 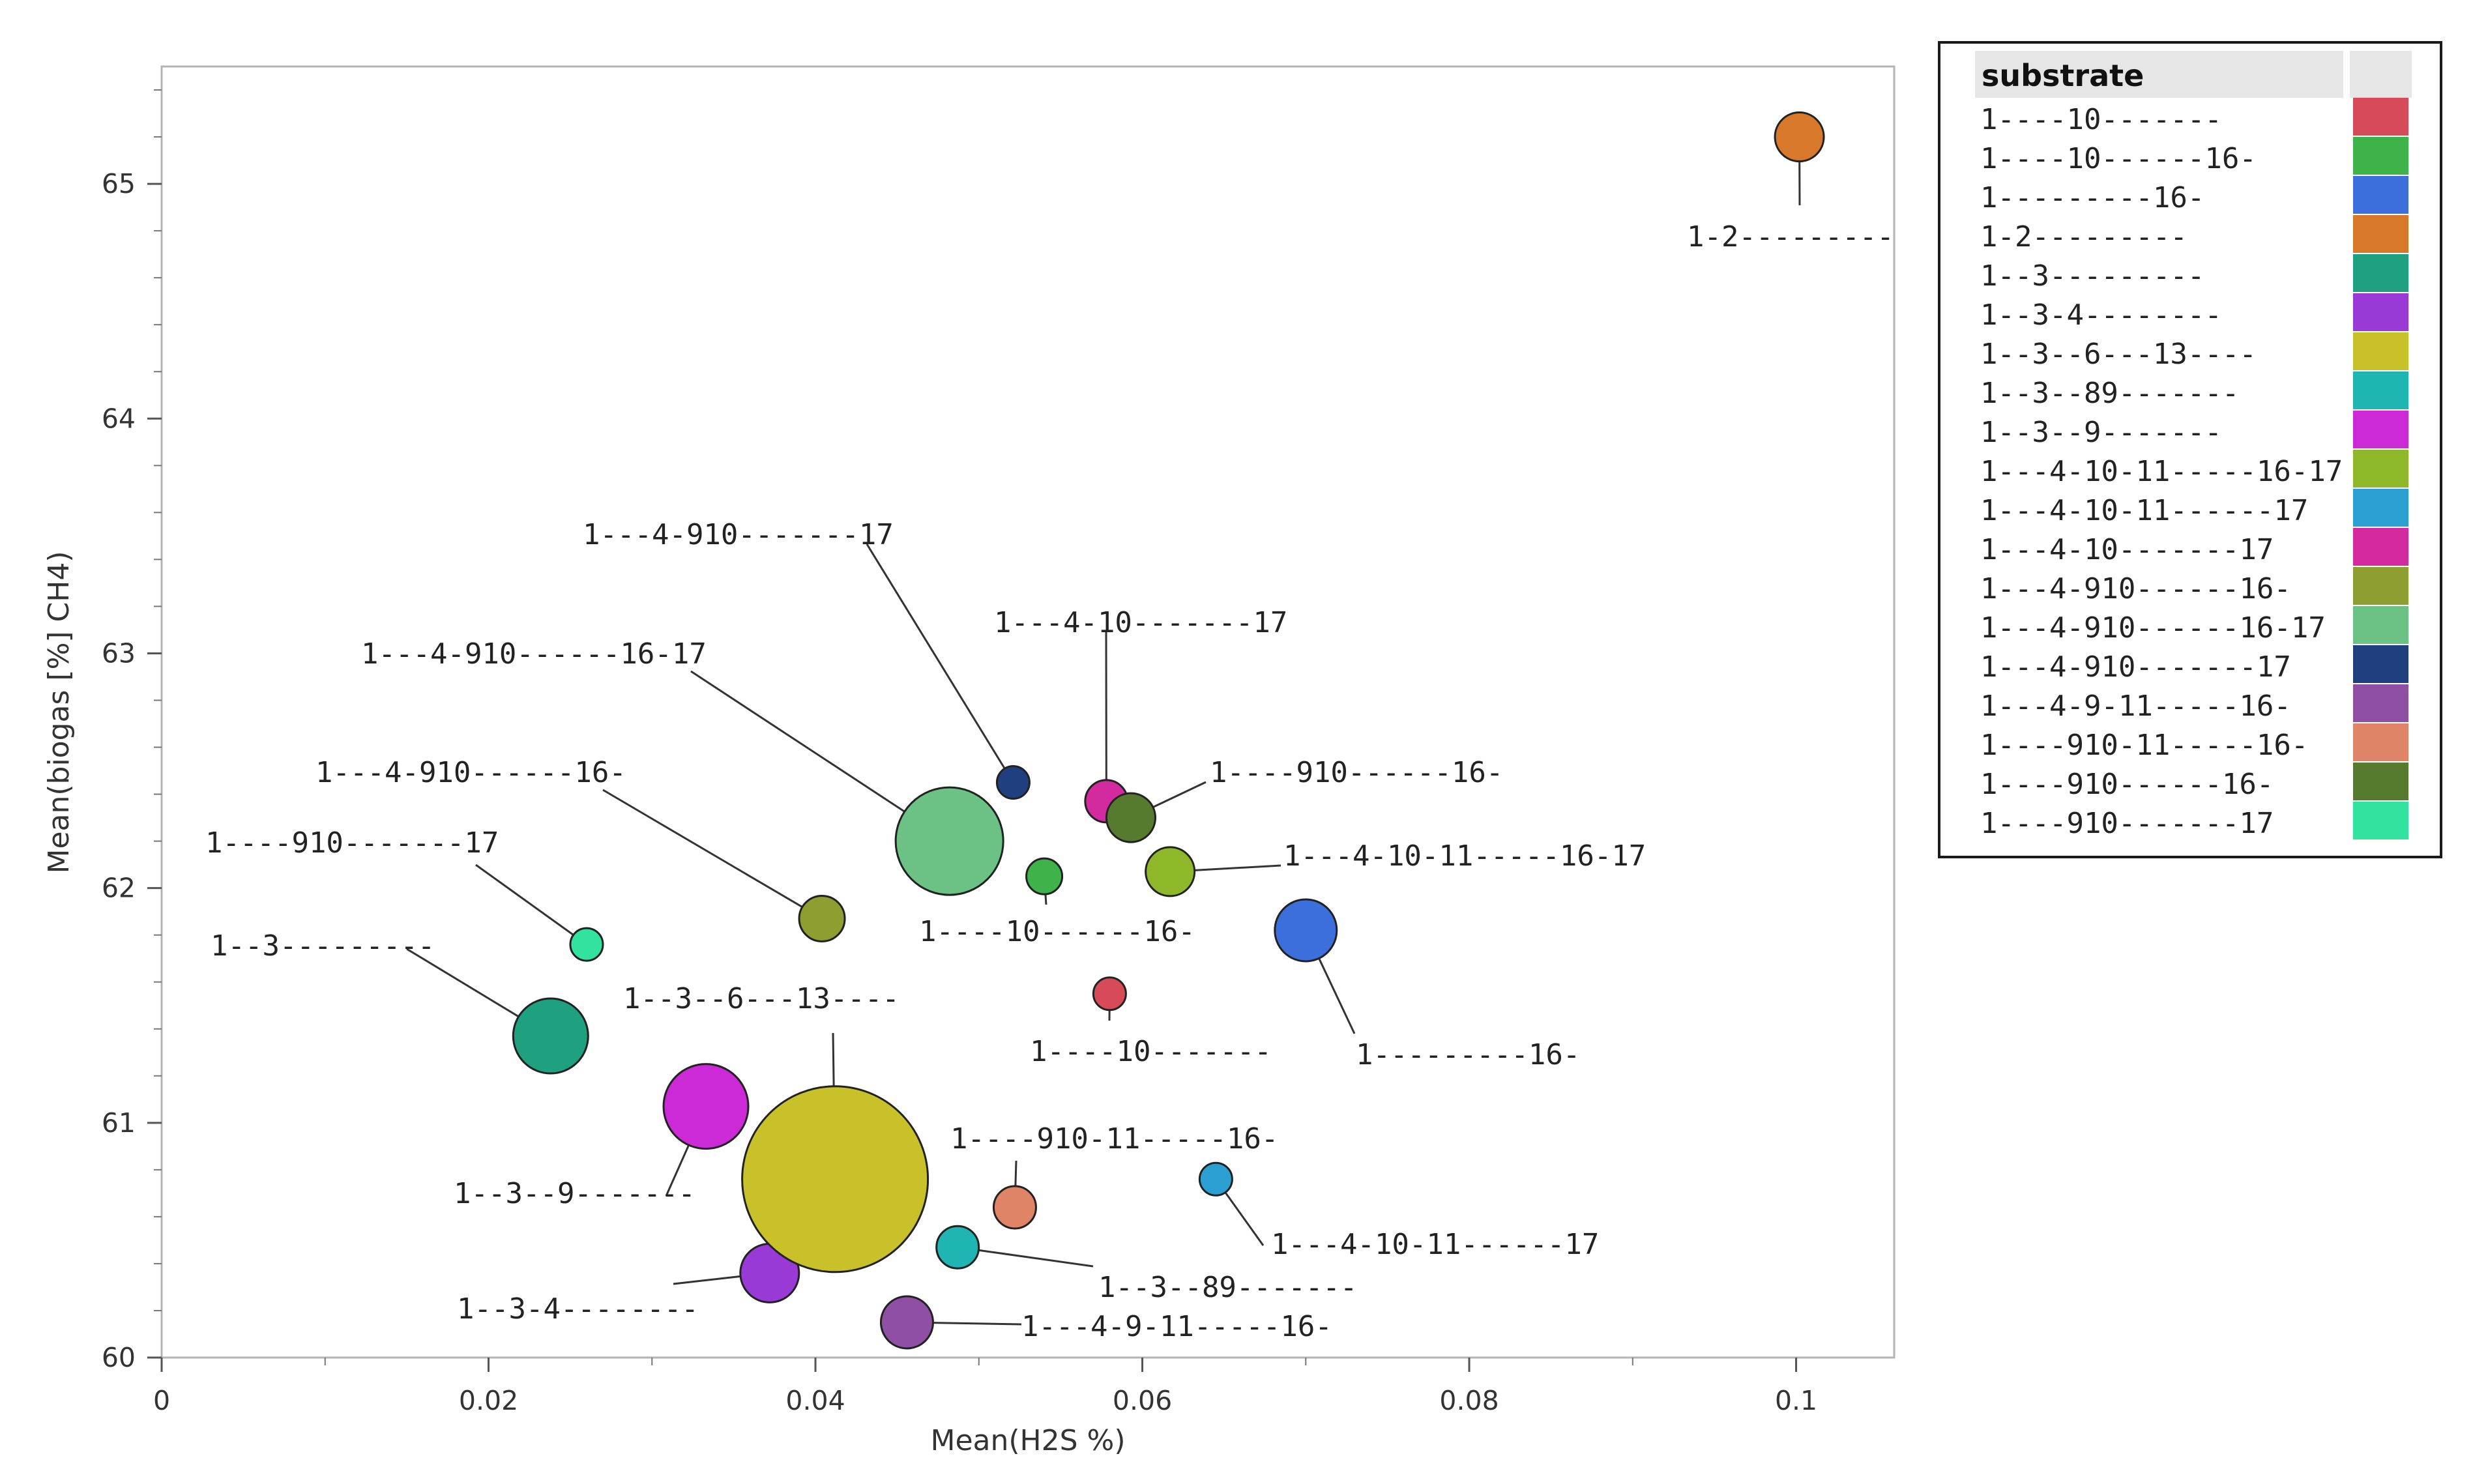 What do you see at coordinates (2144, 745) in the screenshot?
I see `legend-item-label: 1----910-11-----16-` at bounding box center [2144, 745].